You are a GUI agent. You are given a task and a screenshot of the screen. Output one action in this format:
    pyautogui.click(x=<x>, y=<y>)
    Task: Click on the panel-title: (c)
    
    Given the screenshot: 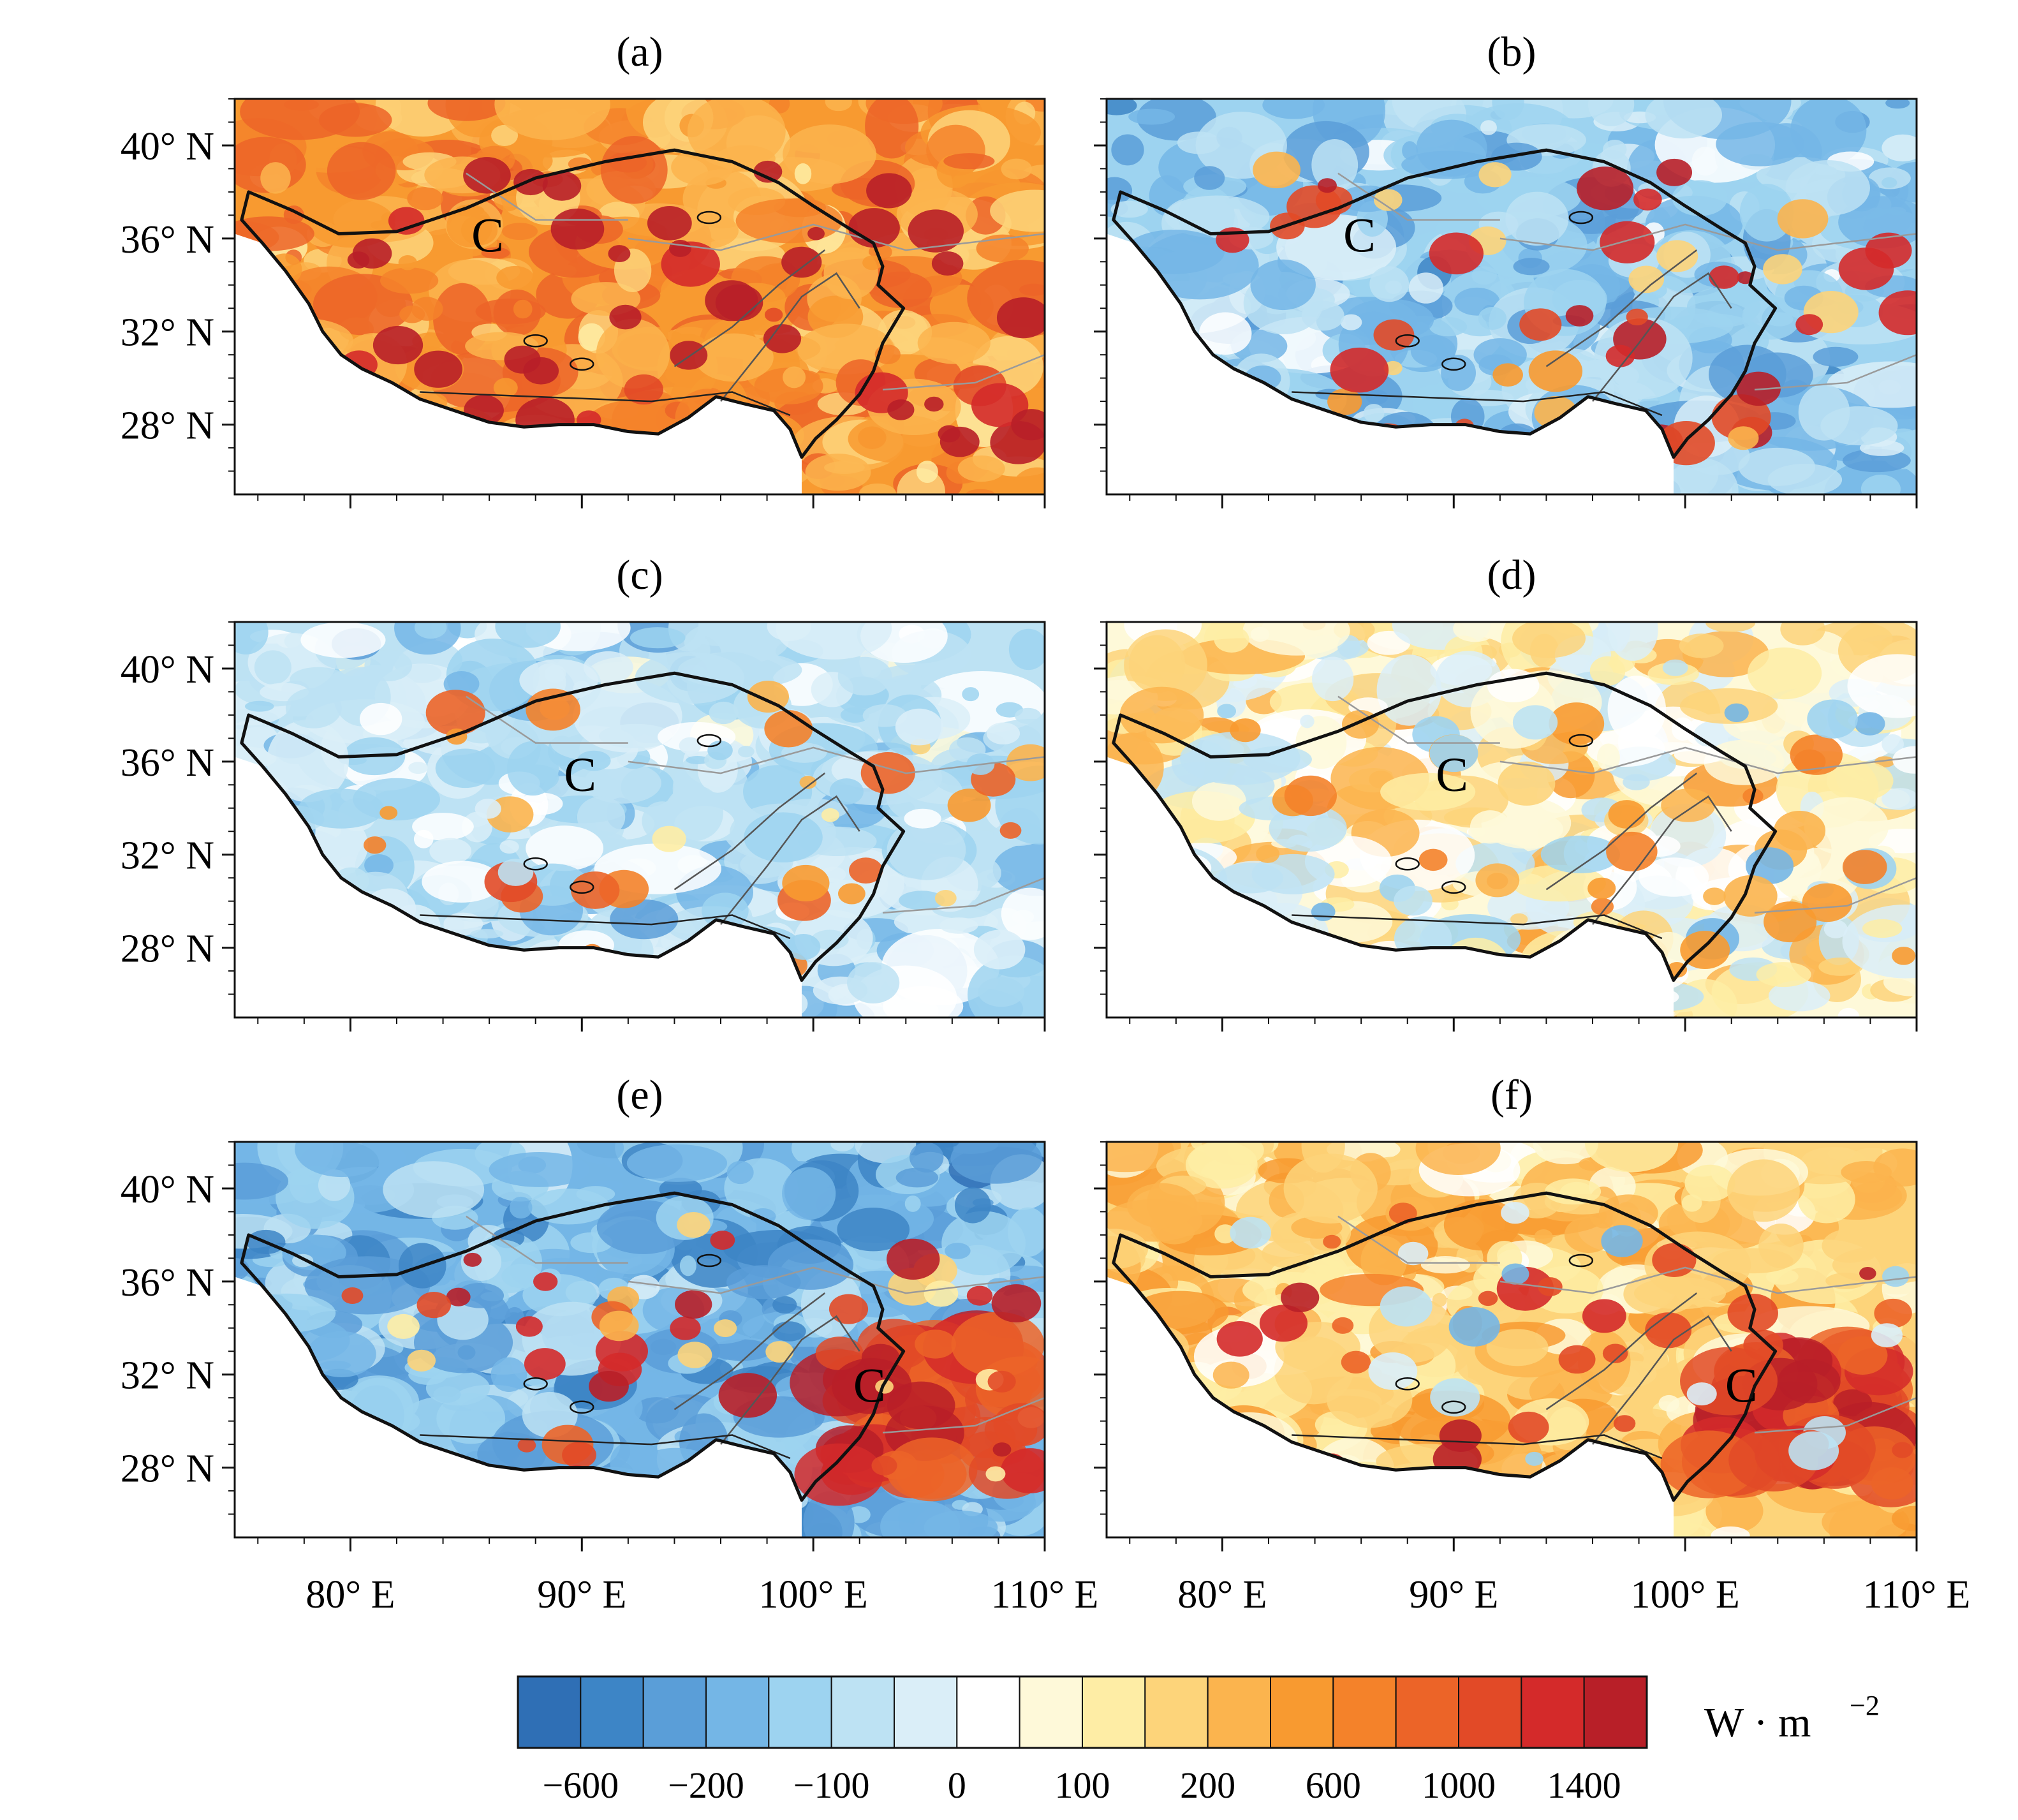 What is the action you would take?
    pyautogui.click(x=639, y=575)
    